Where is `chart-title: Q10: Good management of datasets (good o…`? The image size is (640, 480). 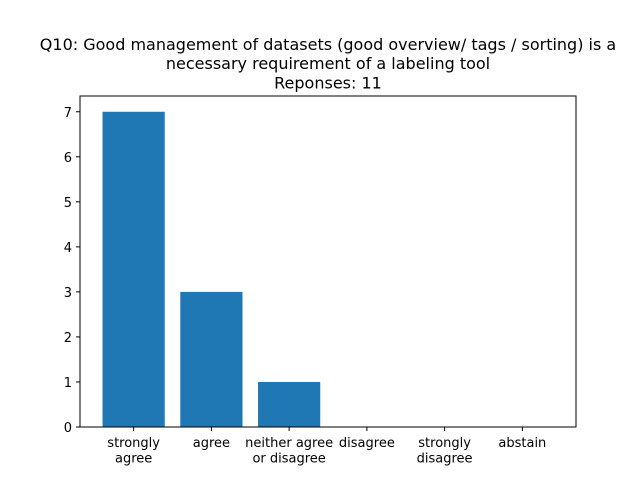 chart-title: Q10: Good management of datasets (good o… is located at coordinates (328, 63).